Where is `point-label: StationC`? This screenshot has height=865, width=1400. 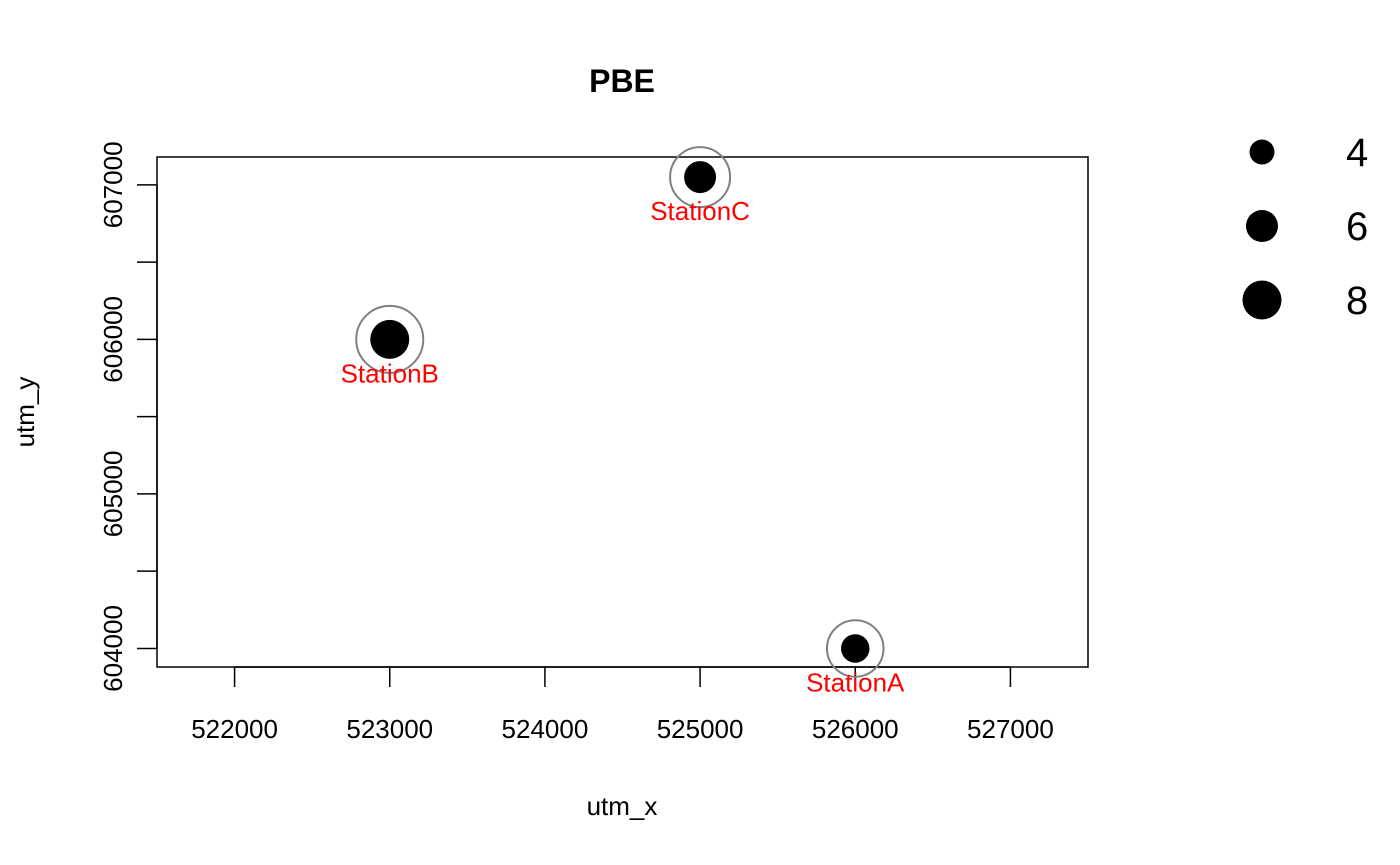 point-label: StationC is located at coordinates (700, 211).